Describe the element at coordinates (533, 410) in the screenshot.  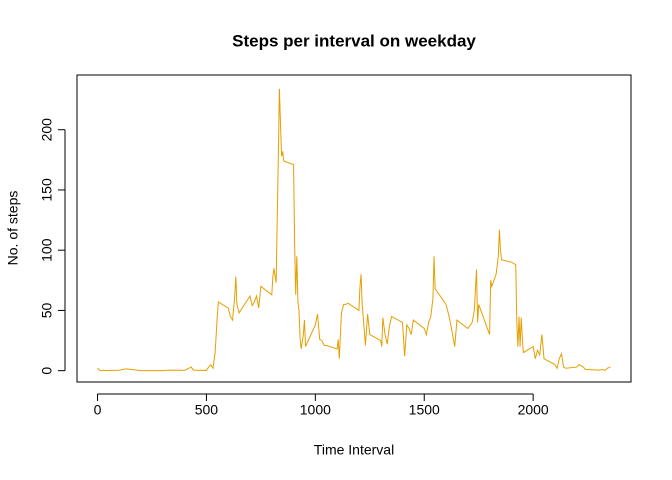
I see `x-tick-label: 2000` at that location.